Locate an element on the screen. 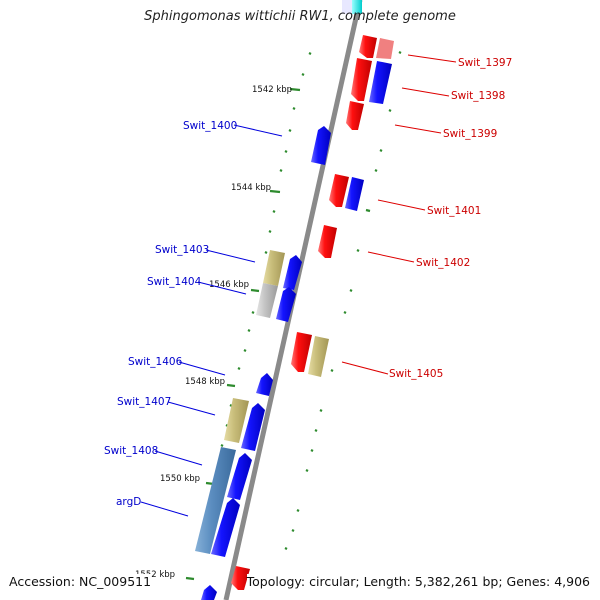  leader-lines-reverse is located at coordinates (399, 214).